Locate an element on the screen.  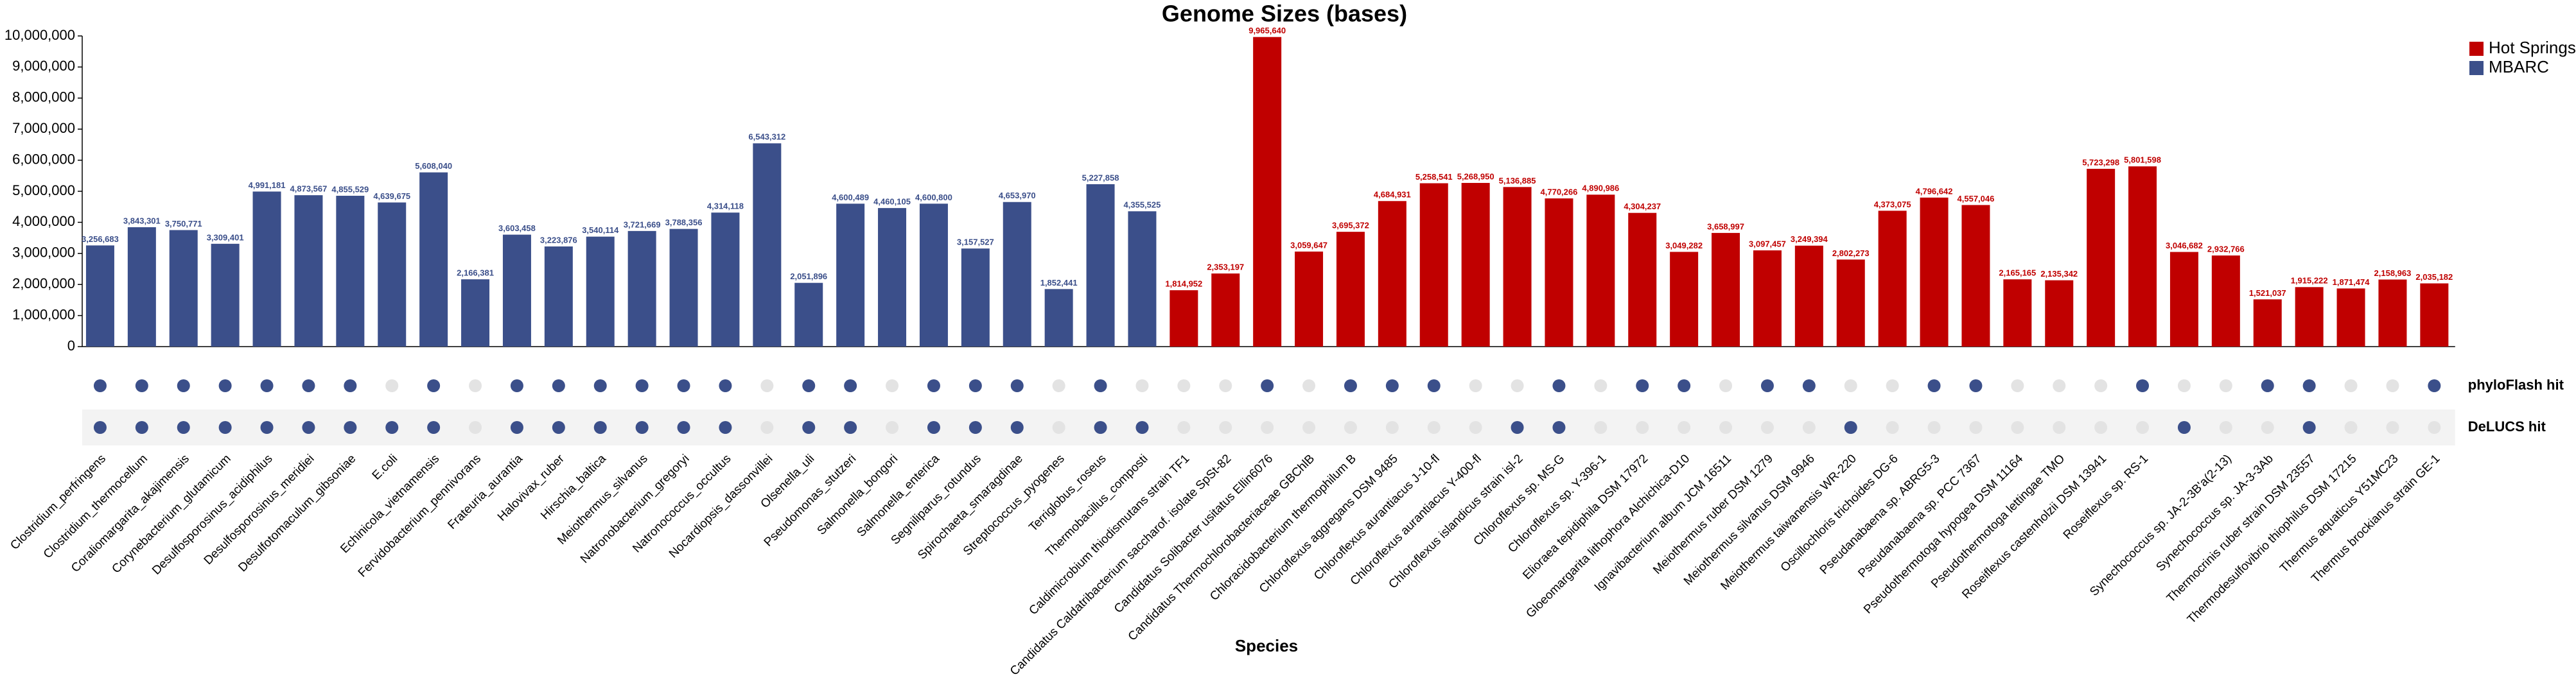
value-label: 1,521,037 is located at coordinates (2267, 293).